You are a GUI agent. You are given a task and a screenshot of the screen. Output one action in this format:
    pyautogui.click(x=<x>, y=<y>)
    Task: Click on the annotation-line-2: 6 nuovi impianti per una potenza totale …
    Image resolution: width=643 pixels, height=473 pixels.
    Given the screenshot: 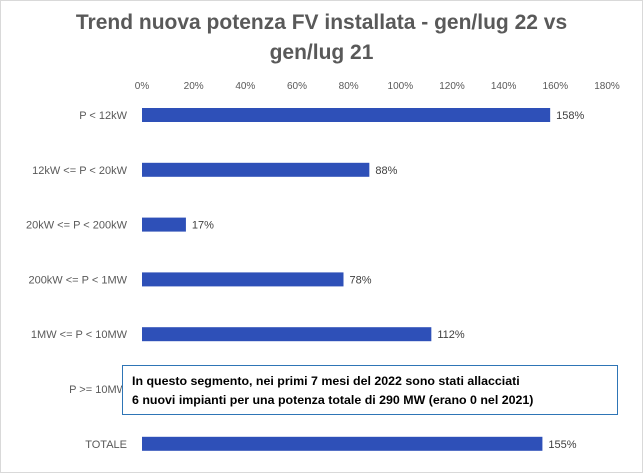 What is the action you would take?
    pyautogui.click(x=333, y=400)
    